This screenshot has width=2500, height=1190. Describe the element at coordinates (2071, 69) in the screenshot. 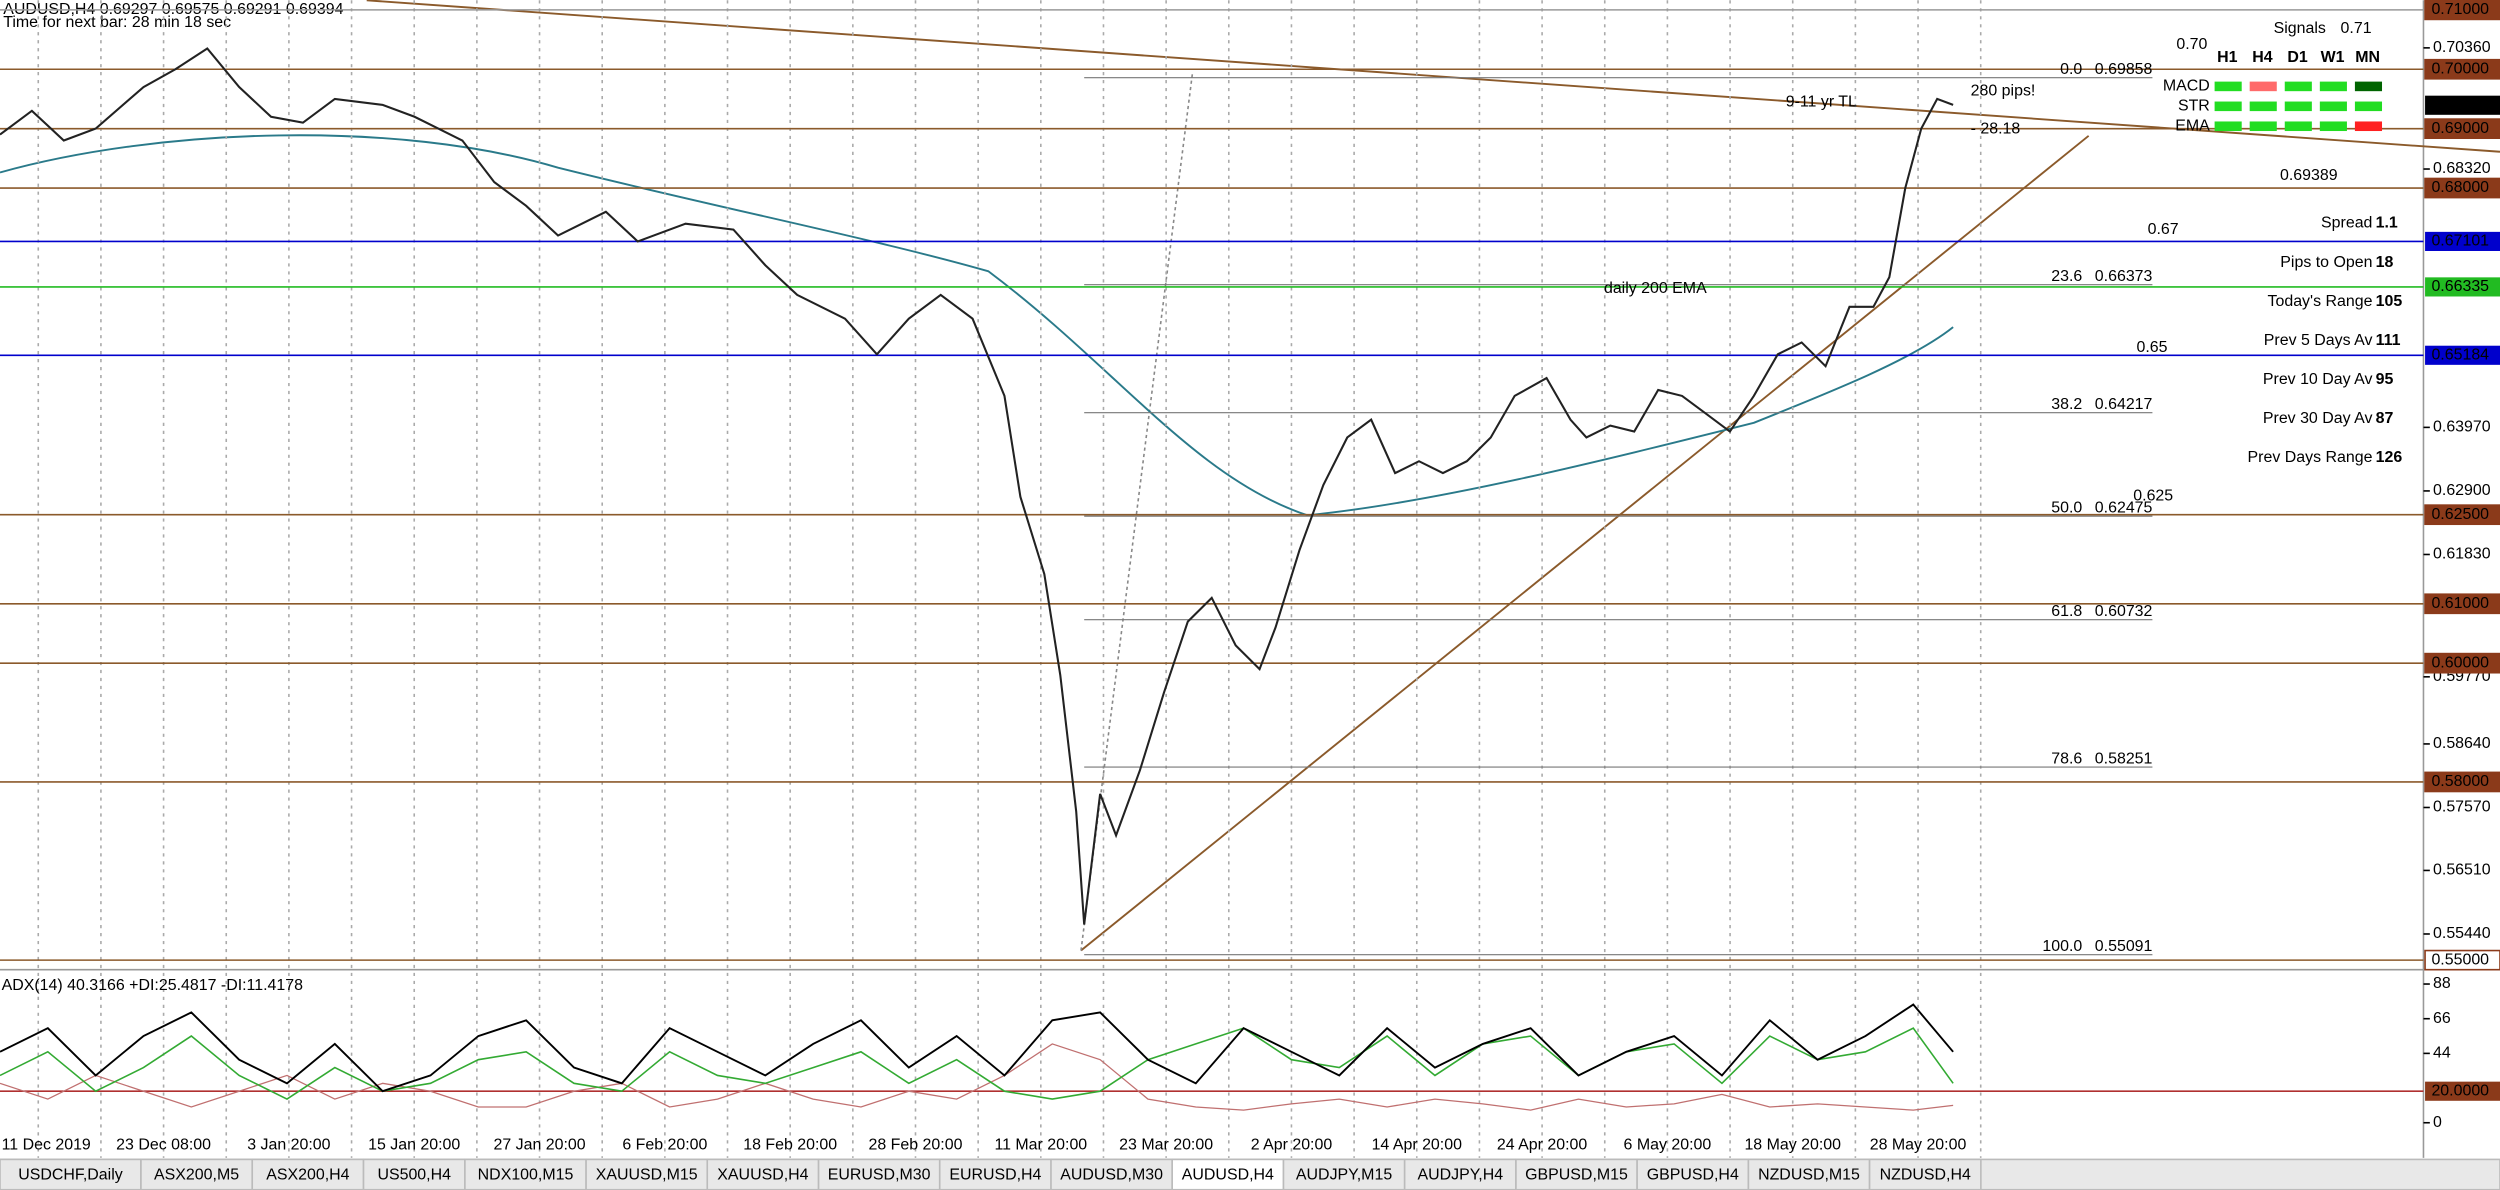

I see `fib-level: 0.0` at that location.